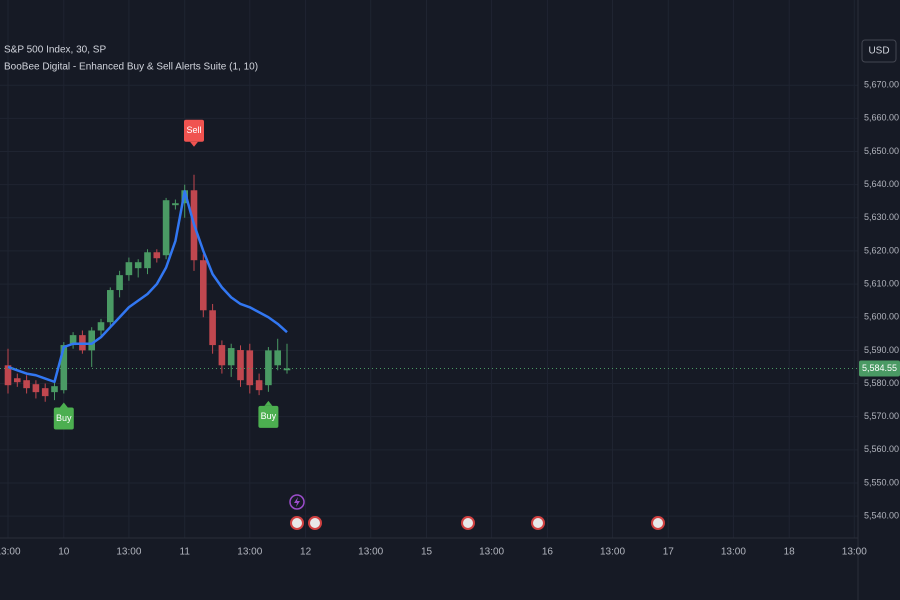  What do you see at coordinates (881, 383) in the screenshot?
I see `y-tick-label: 5,580.00` at bounding box center [881, 383].